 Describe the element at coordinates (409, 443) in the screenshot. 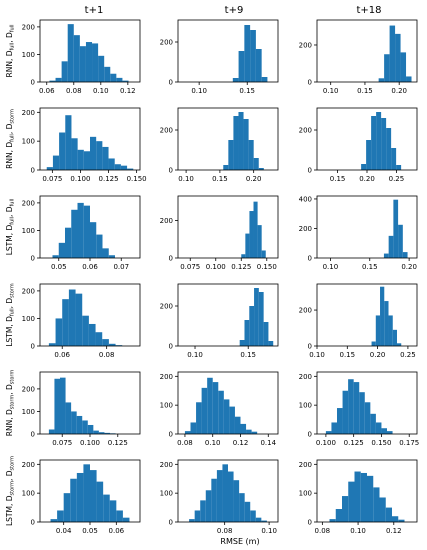

I see `x-tick-label: 0.175` at that location.